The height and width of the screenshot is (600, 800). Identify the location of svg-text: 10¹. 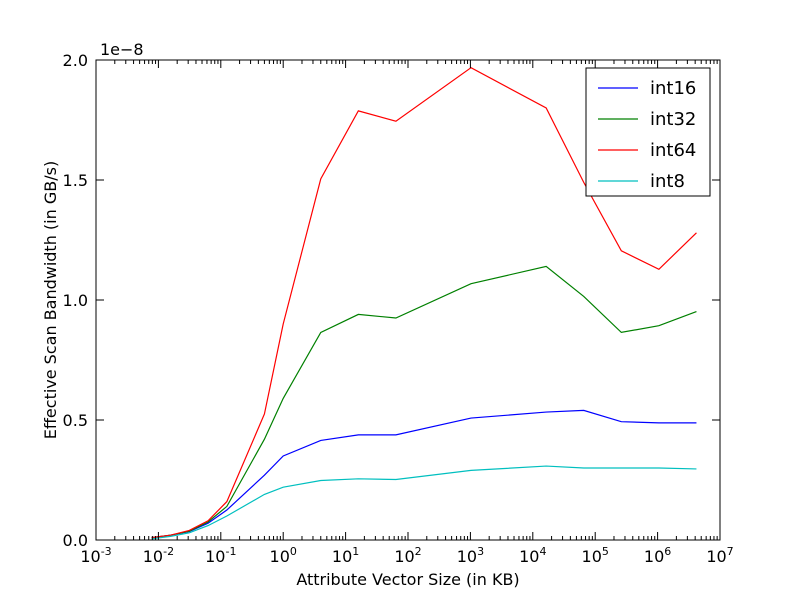
(345, 555).